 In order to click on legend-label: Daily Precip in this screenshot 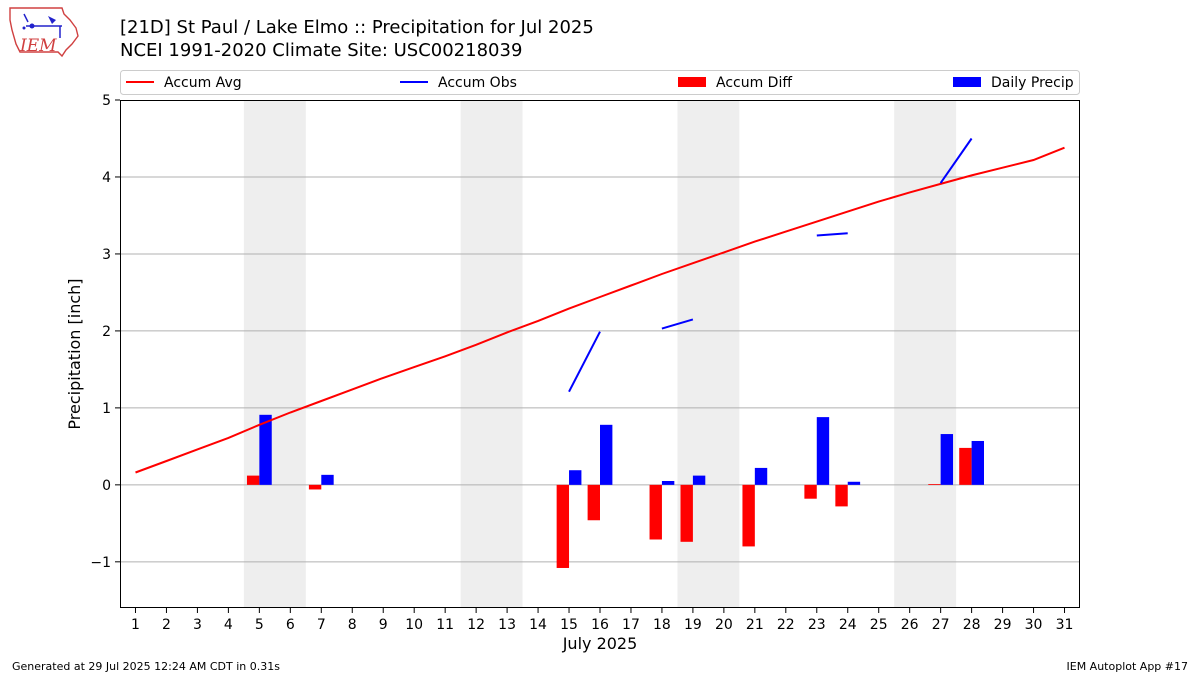, I will do `click(1032, 83)`.